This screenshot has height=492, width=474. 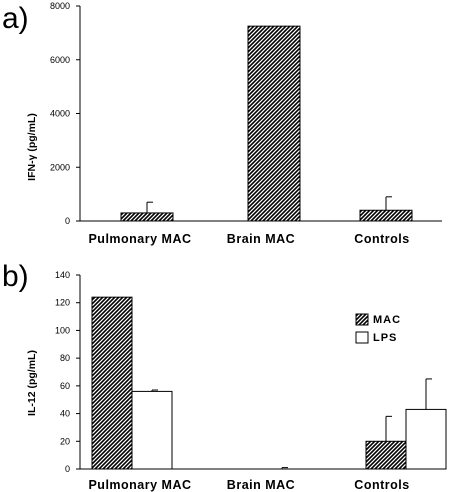 I want to click on panel-a-y-ticks: 0 2000 4000 6000 8000, so click(x=65, y=113).